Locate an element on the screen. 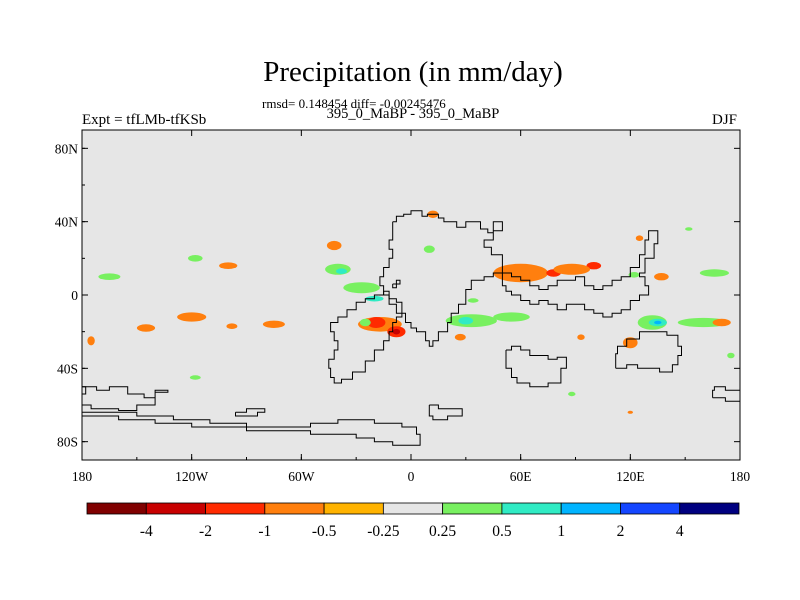  page-title: Precipitation (in mm/day) is located at coordinates (413, 72).